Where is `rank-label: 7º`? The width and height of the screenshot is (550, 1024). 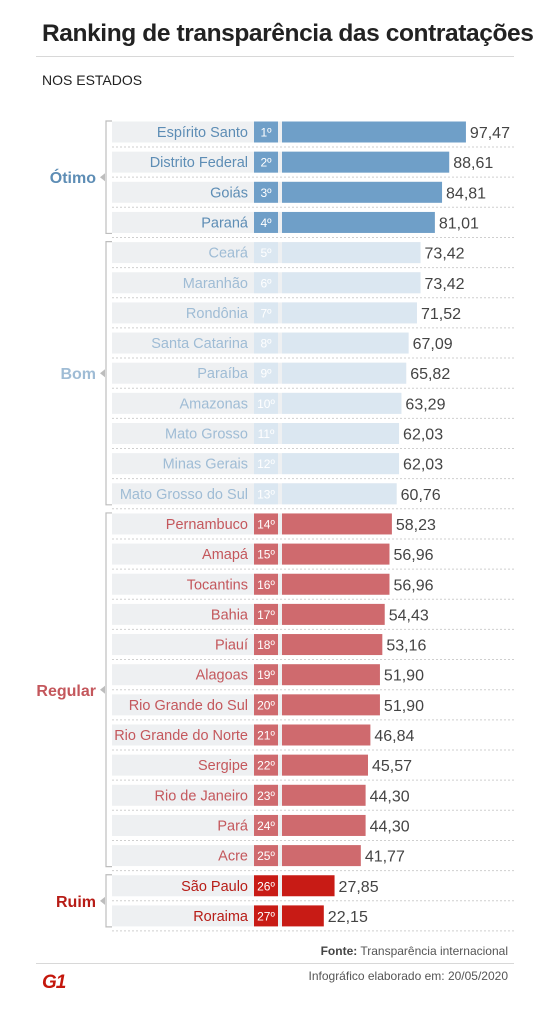 rank-label: 7º is located at coordinates (266, 313).